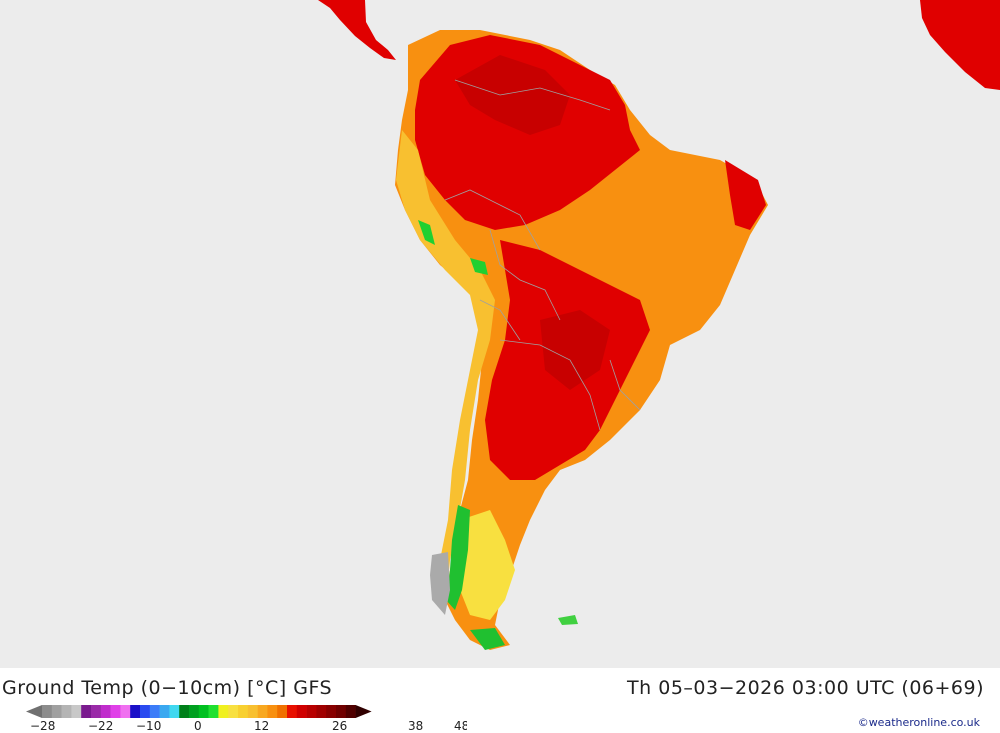 The image size is (1000, 733). What do you see at coordinates (918, 722) in the screenshot?
I see `credit-link: ©weatheronline.co.uk` at bounding box center [918, 722].